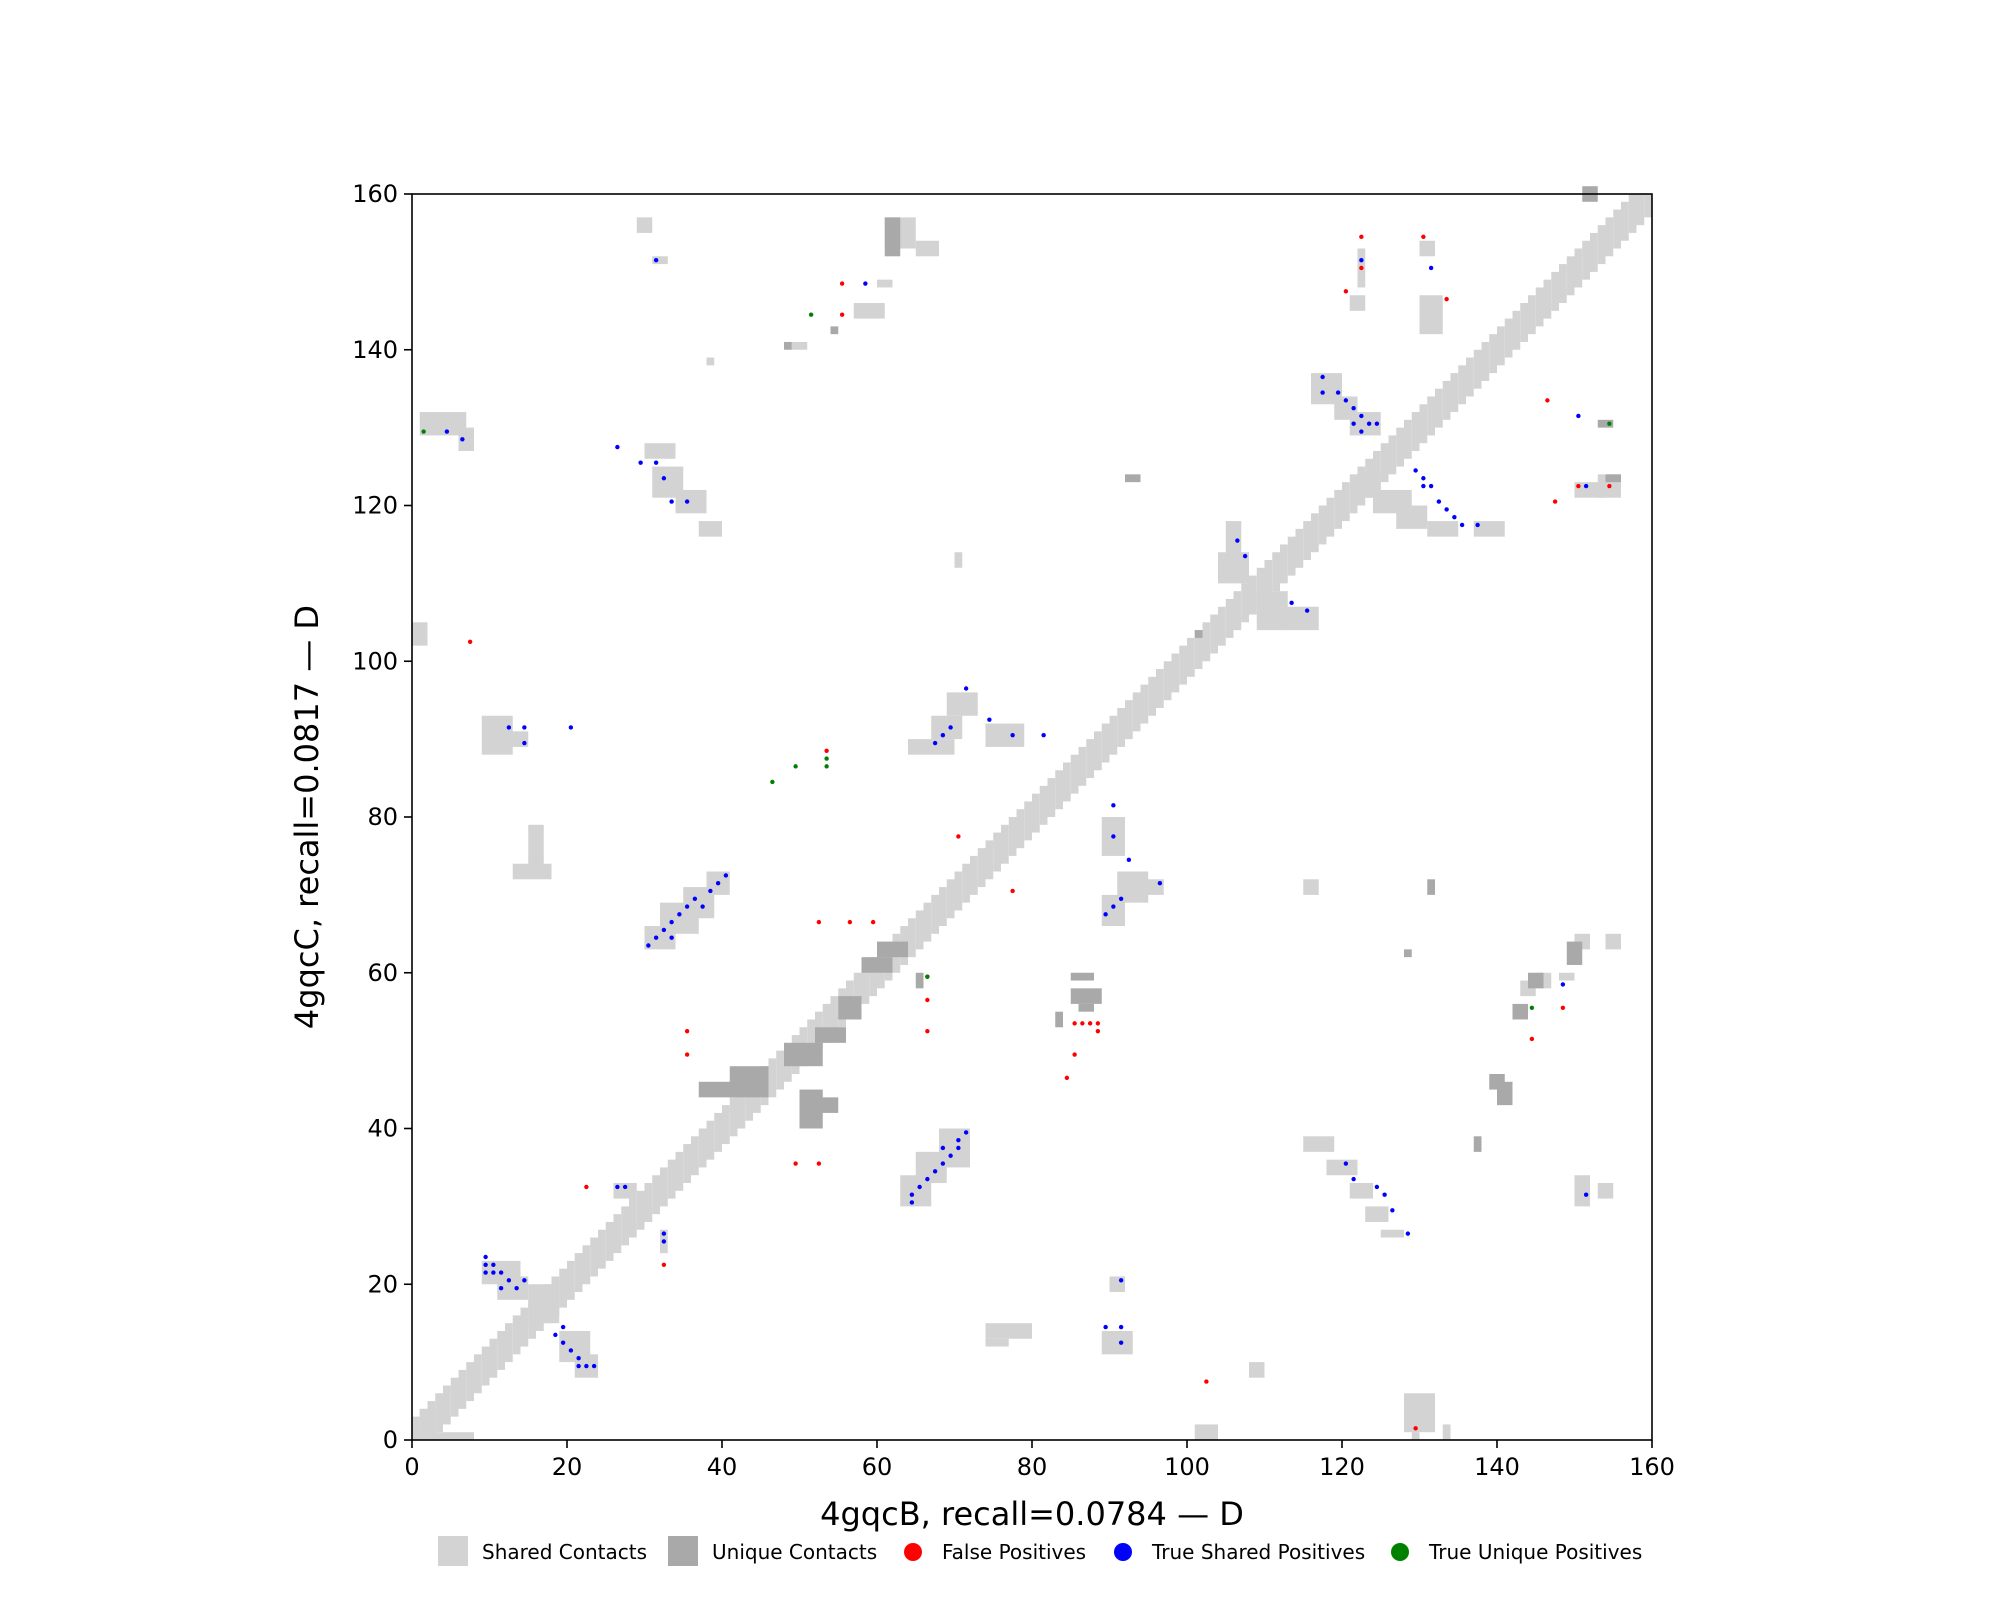 This screenshot has height=1600, width=2000. What do you see at coordinates (683, 1551) in the screenshot?
I see `legend-swatch` at bounding box center [683, 1551].